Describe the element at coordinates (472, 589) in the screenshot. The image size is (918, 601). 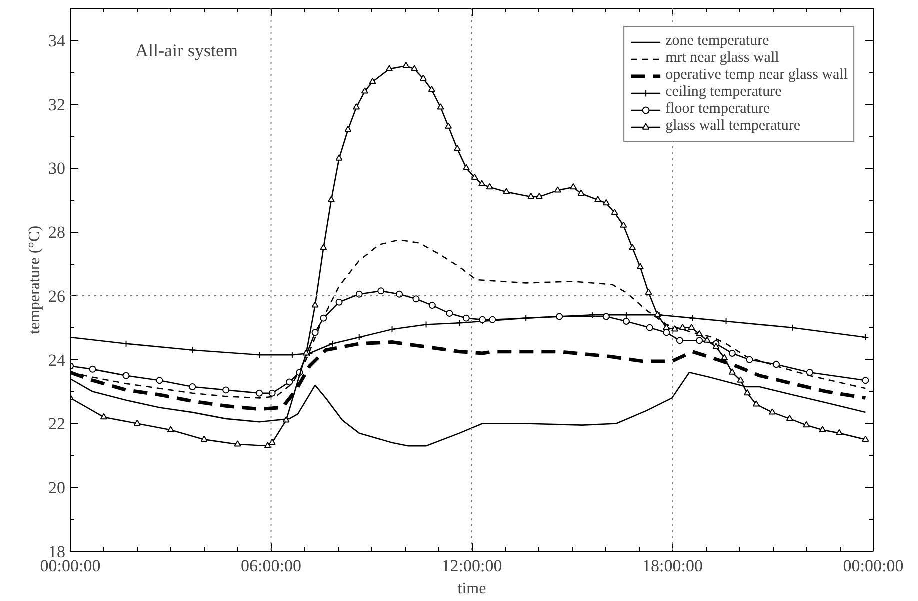
I see `x-axis-title: time` at that location.